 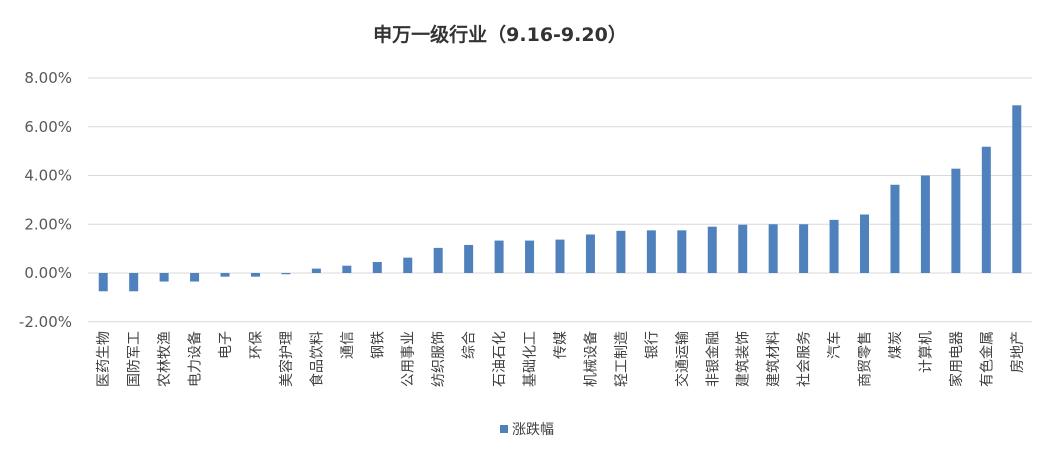 What do you see at coordinates (504, 429) in the screenshot?
I see `legend-swatch` at bounding box center [504, 429].